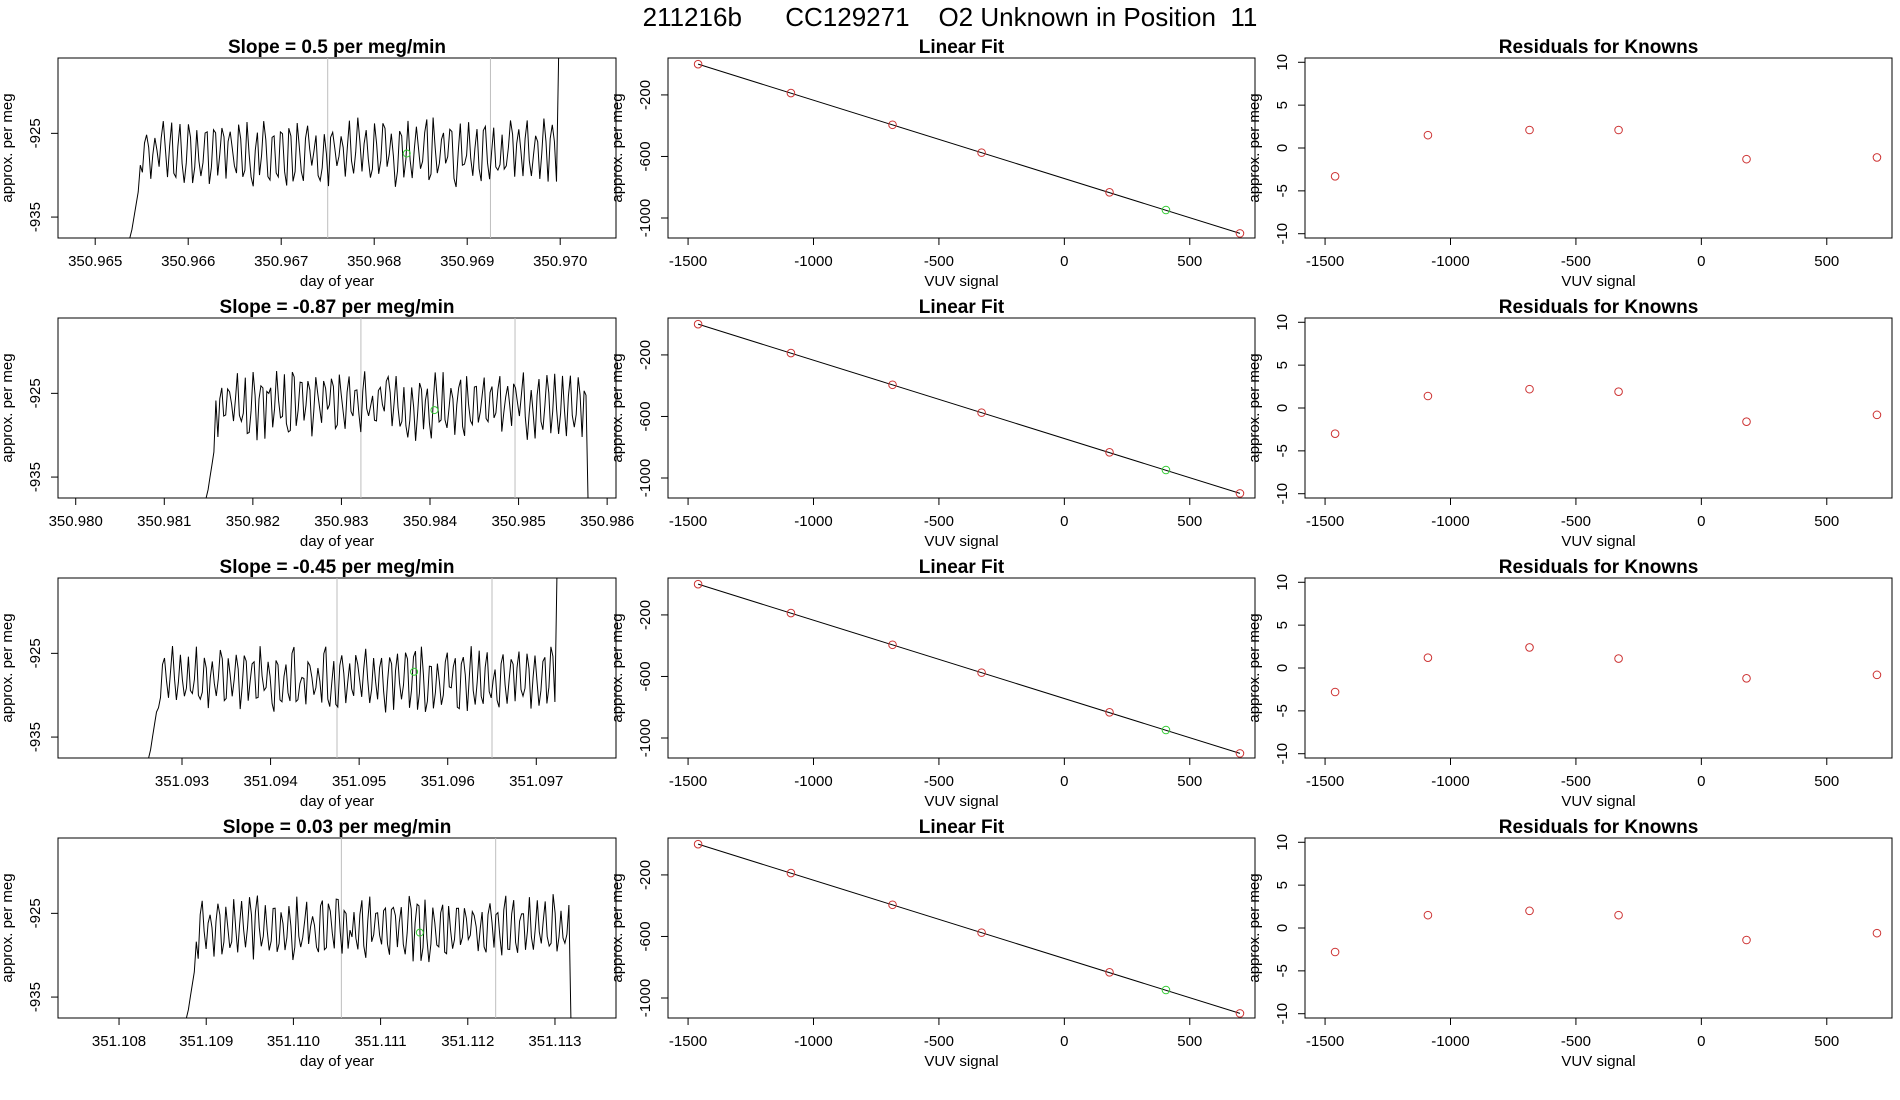  Describe the element at coordinates (645, 676) in the screenshot. I see `panel-3-2-ytick-label: -600` at that location.